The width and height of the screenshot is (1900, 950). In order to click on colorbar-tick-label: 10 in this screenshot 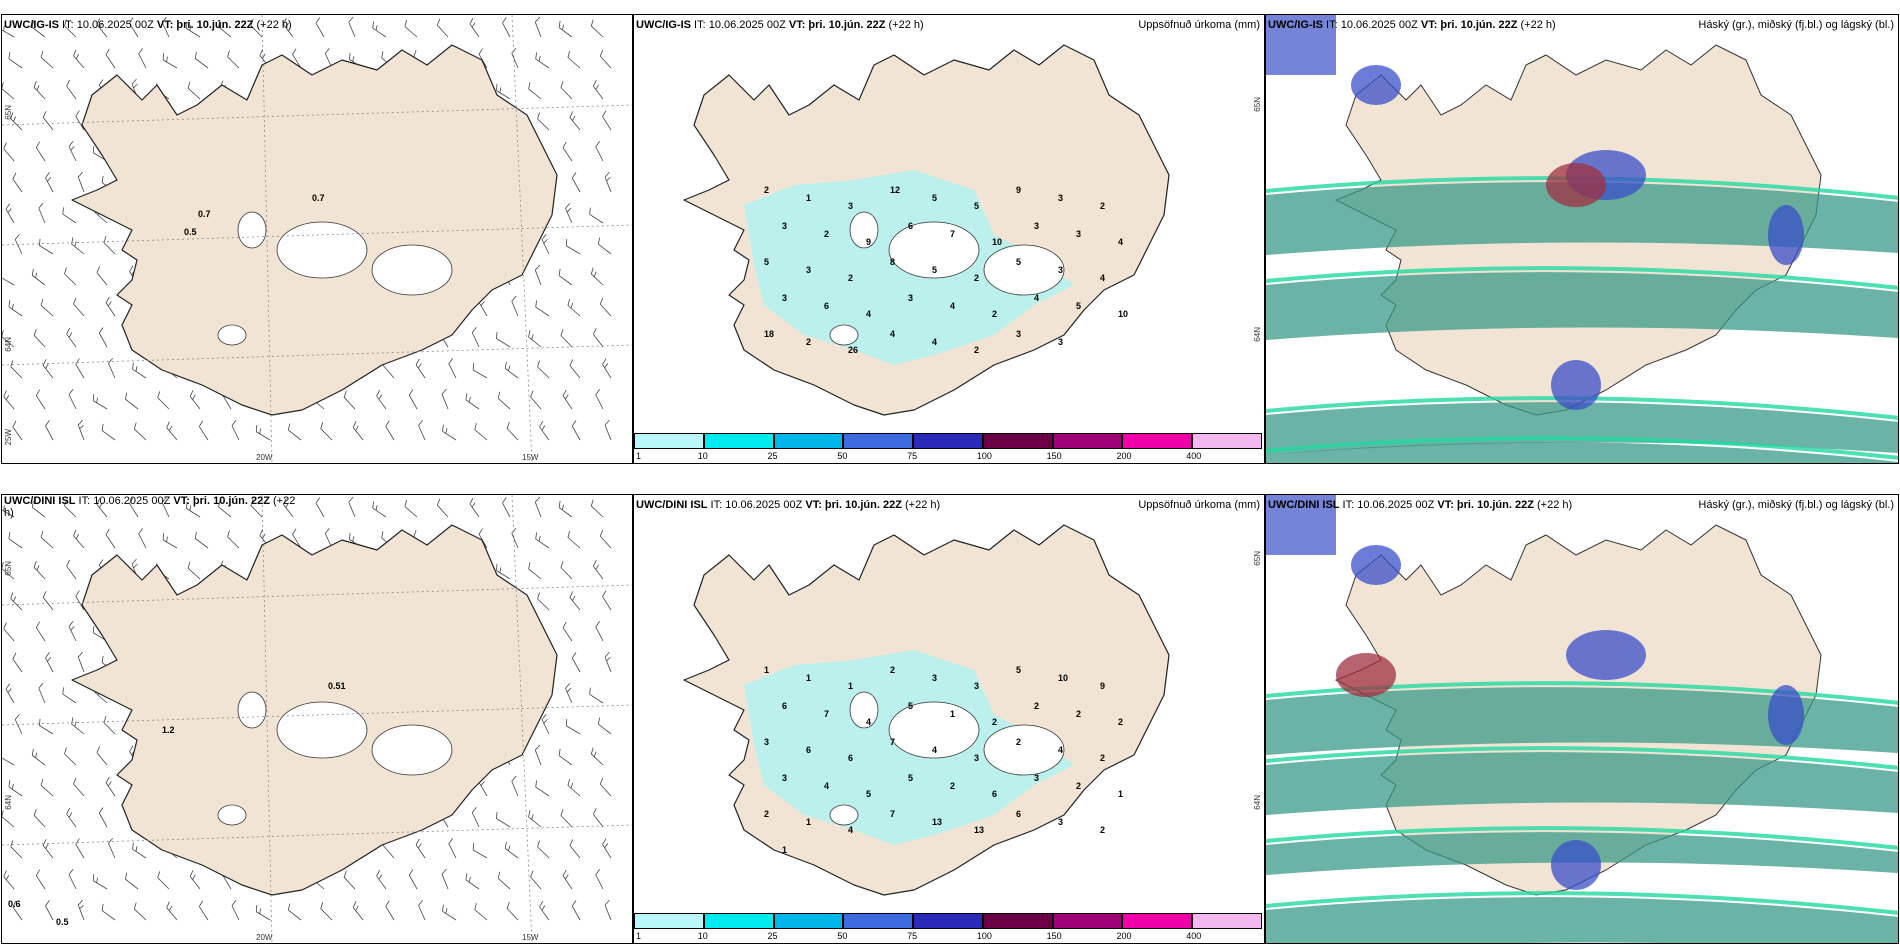, I will do `click(702, 456)`.